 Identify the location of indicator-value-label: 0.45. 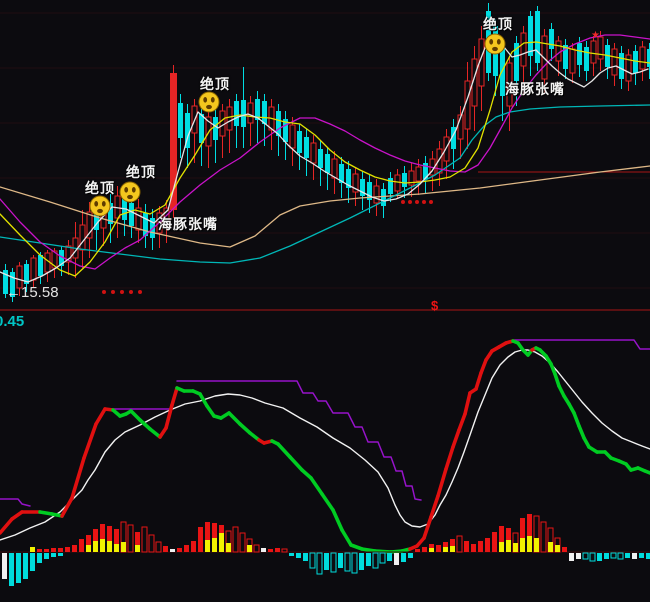
(12, 321).